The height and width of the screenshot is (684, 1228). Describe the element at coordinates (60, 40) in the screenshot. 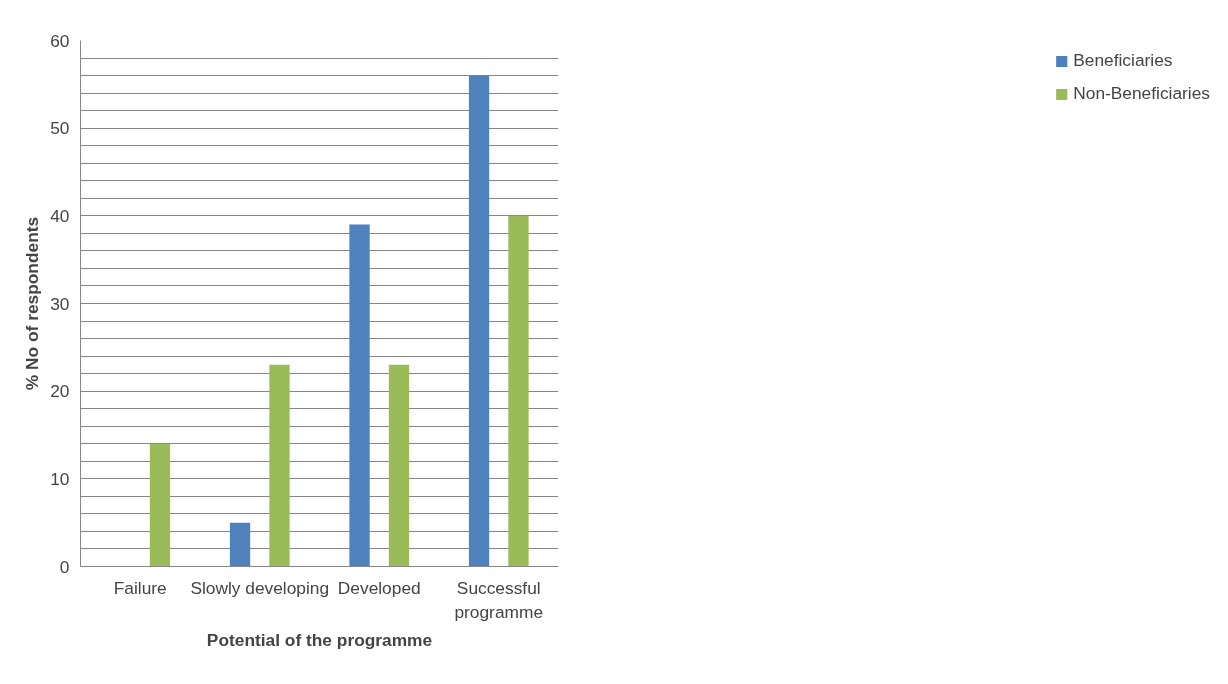

I see `y-tick-label: 60` at that location.